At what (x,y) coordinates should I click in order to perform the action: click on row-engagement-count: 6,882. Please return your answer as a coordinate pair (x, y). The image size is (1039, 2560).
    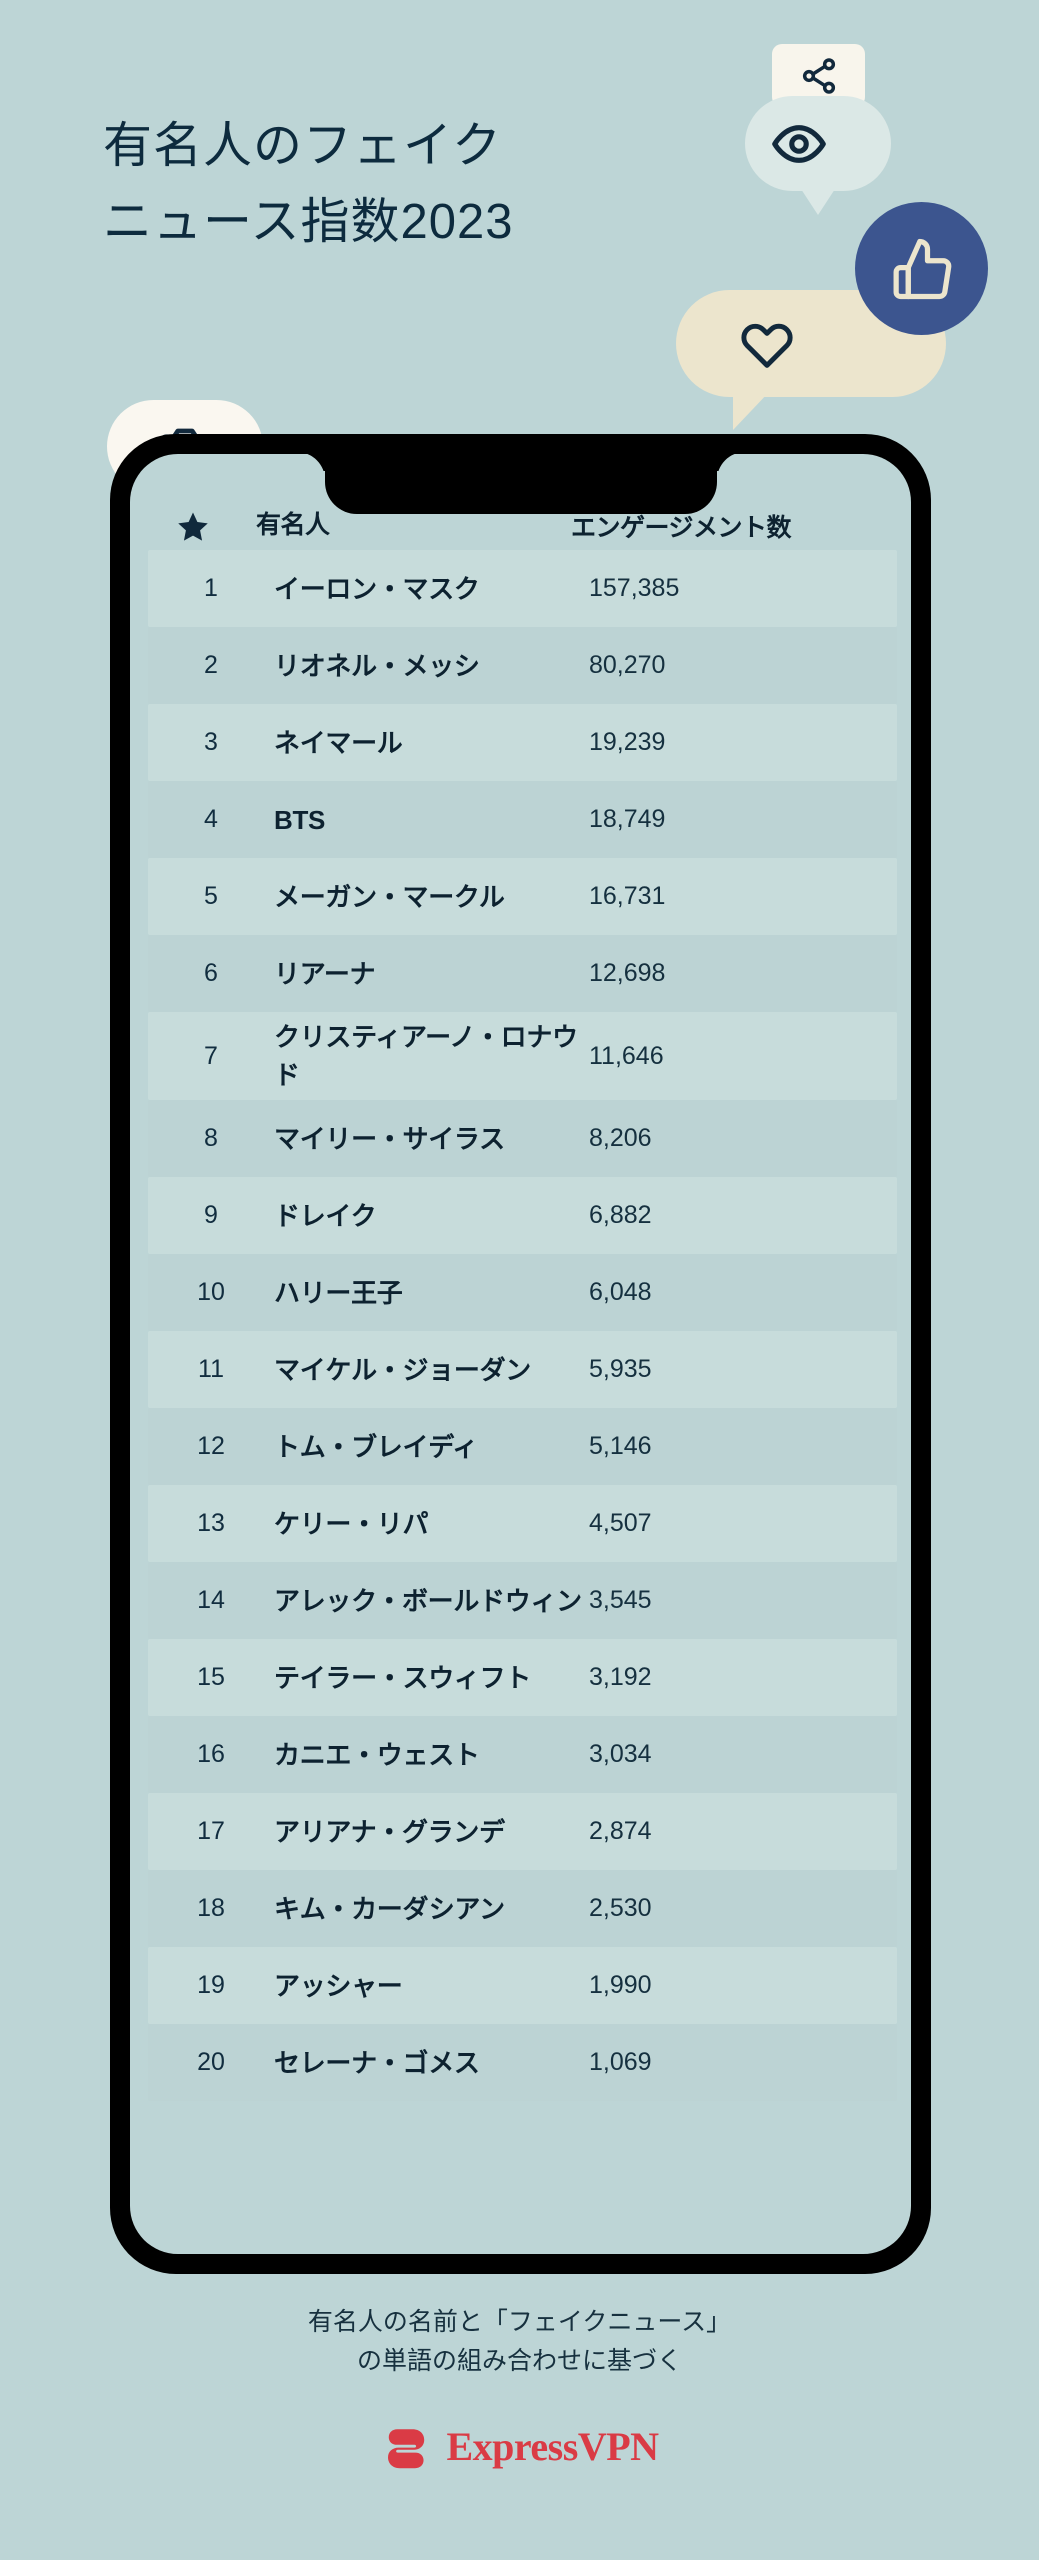
    Looking at the image, I should click on (620, 1215).